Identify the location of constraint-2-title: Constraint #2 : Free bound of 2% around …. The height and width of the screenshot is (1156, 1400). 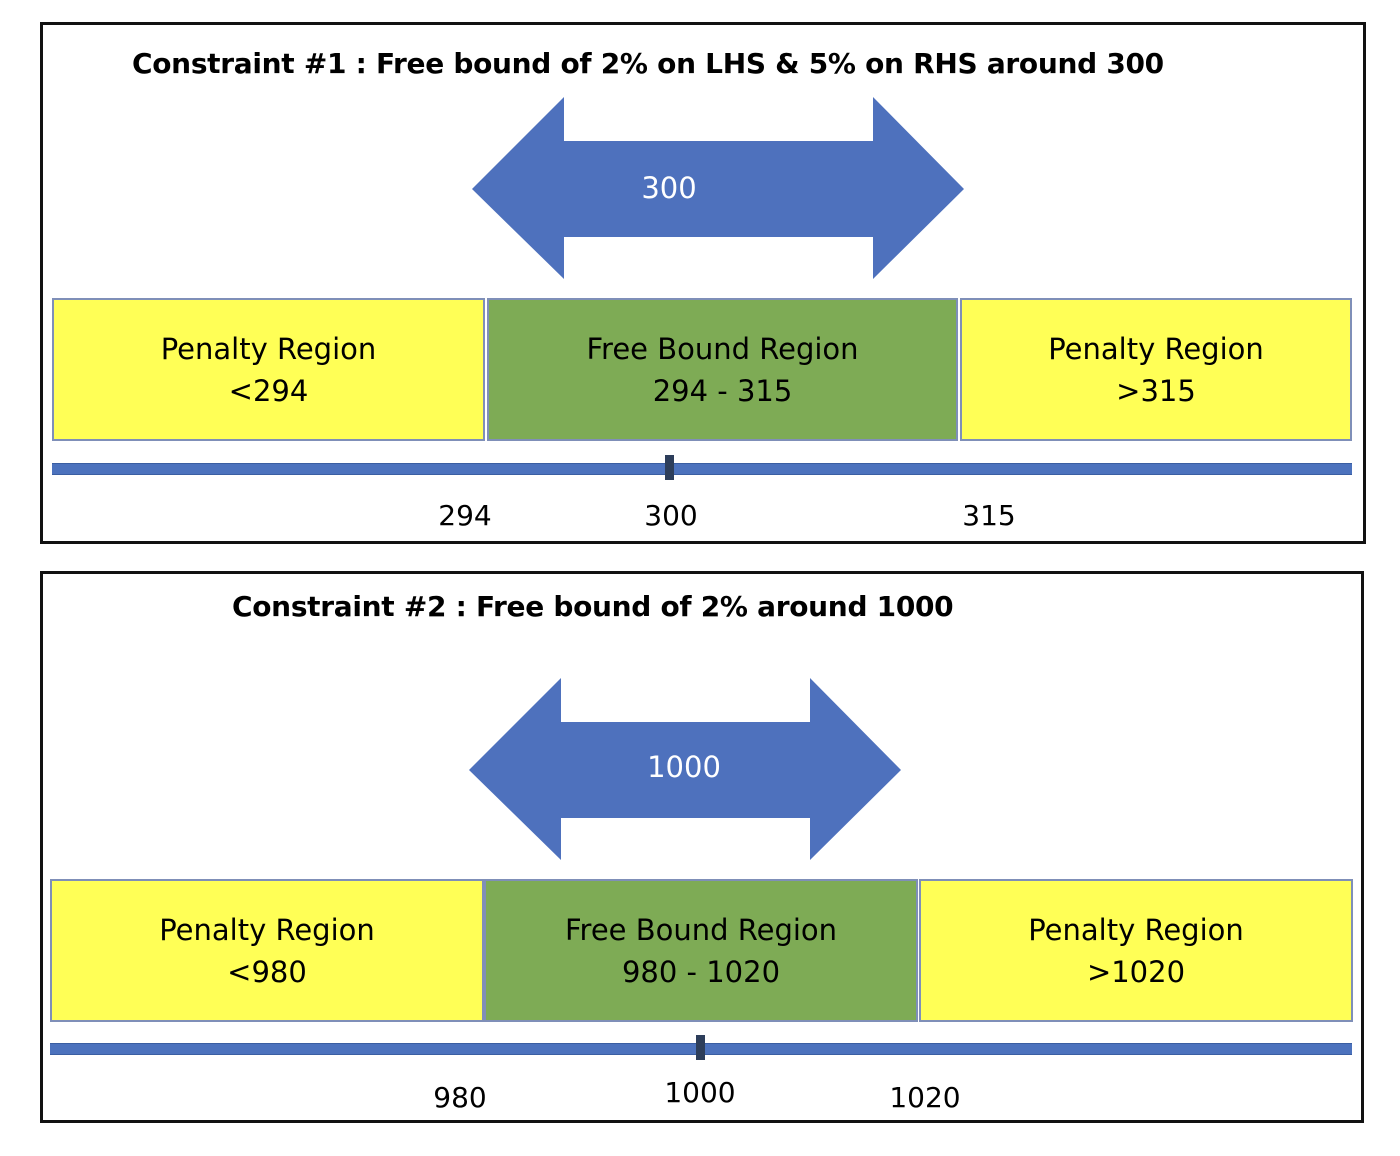
(593, 606).